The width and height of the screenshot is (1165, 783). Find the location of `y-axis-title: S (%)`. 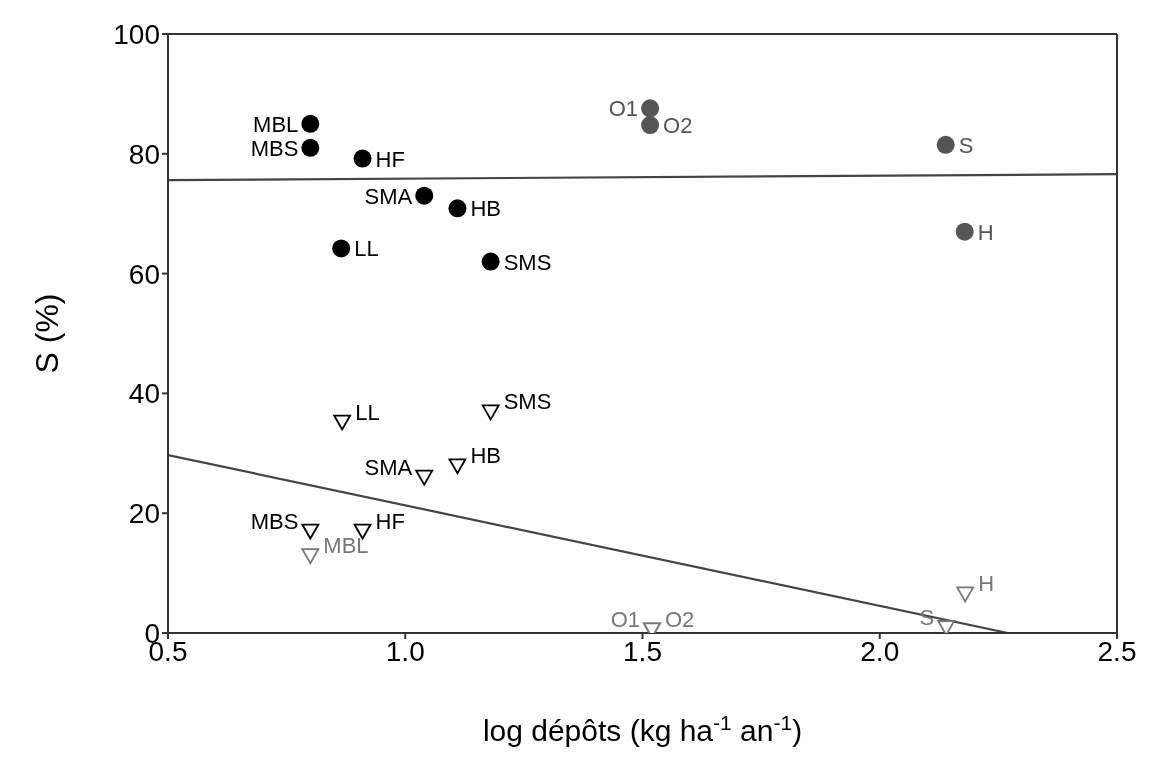

y-axis-title: S (%) is located at coordinates (47, 333).